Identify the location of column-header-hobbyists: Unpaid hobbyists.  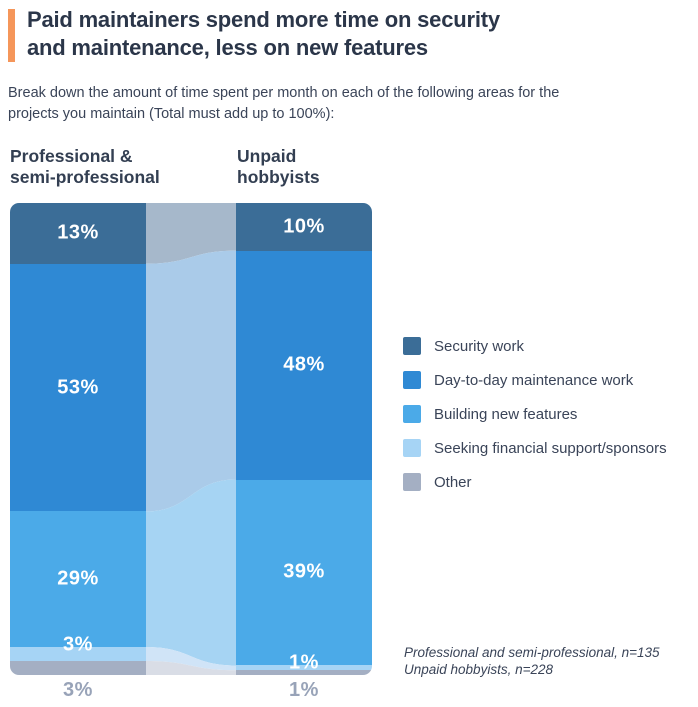
(278, 167).